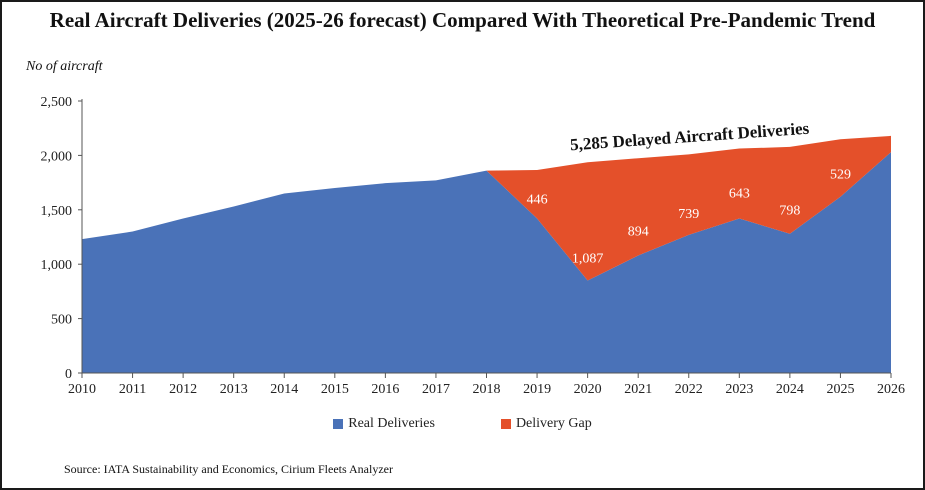 The height and width of the screenshot is (490, 925). Describe the element at coordinates (82, 389) in the screenshot. I see `x-tick-label-2010: 2010` at that location.